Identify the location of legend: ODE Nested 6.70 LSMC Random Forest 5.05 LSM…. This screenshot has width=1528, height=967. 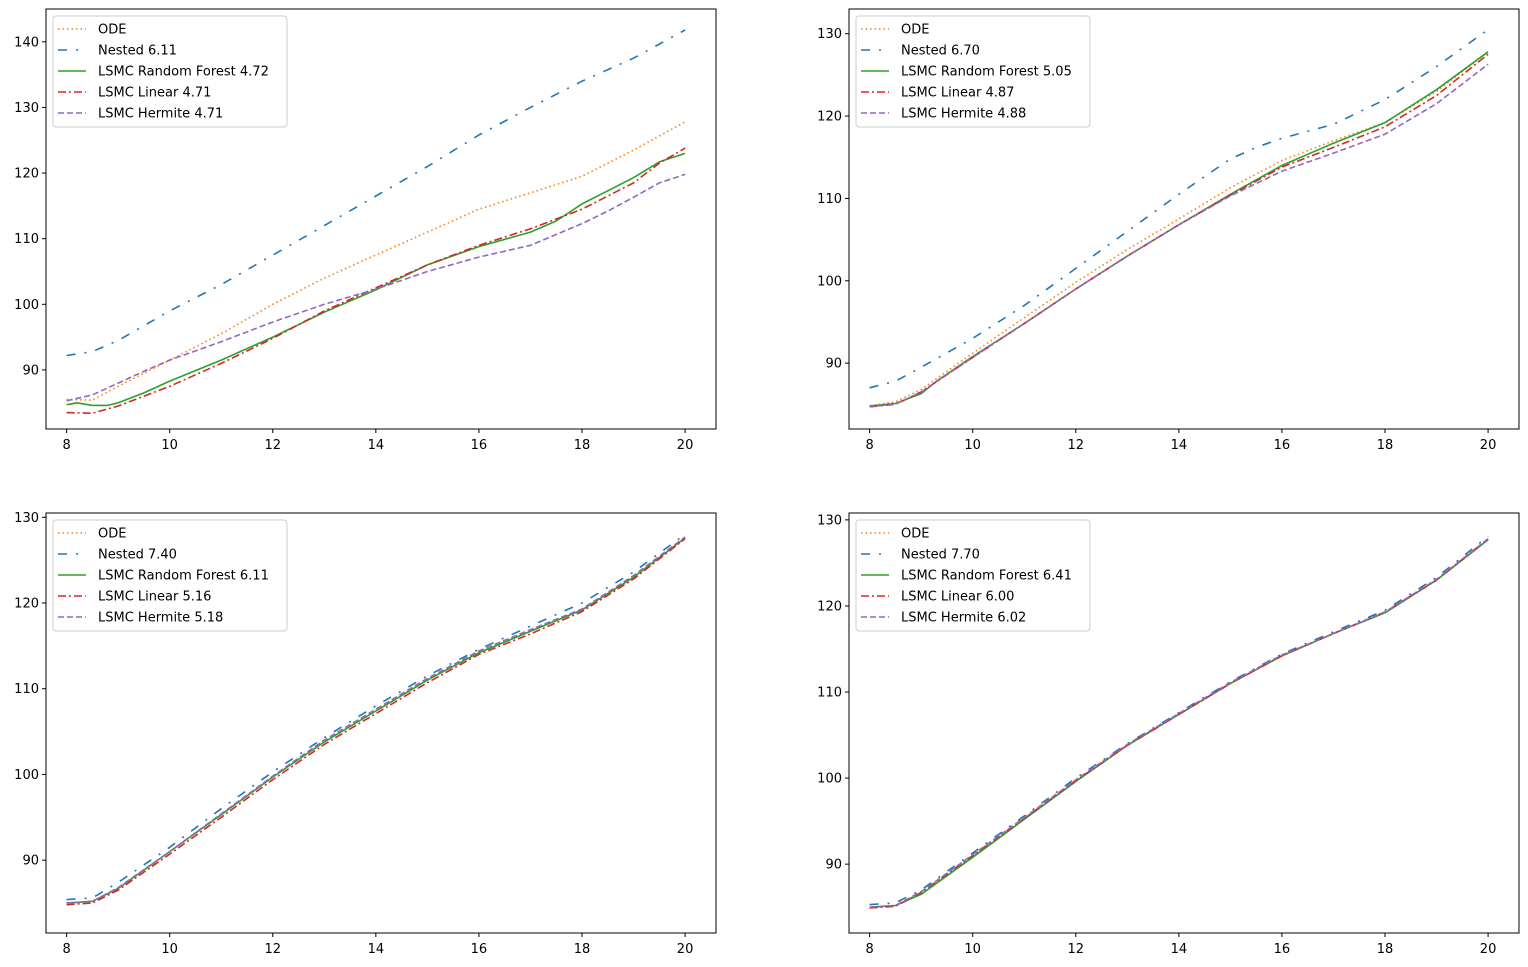
(973, 71).